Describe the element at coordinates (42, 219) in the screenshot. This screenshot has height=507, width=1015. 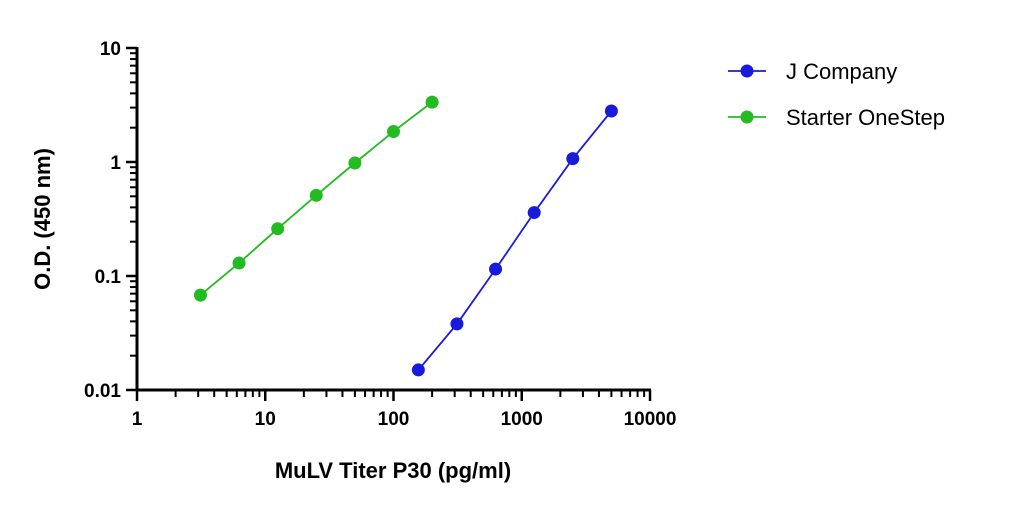
I see `y-axis-title: O.D. (450 nm)` at that location.